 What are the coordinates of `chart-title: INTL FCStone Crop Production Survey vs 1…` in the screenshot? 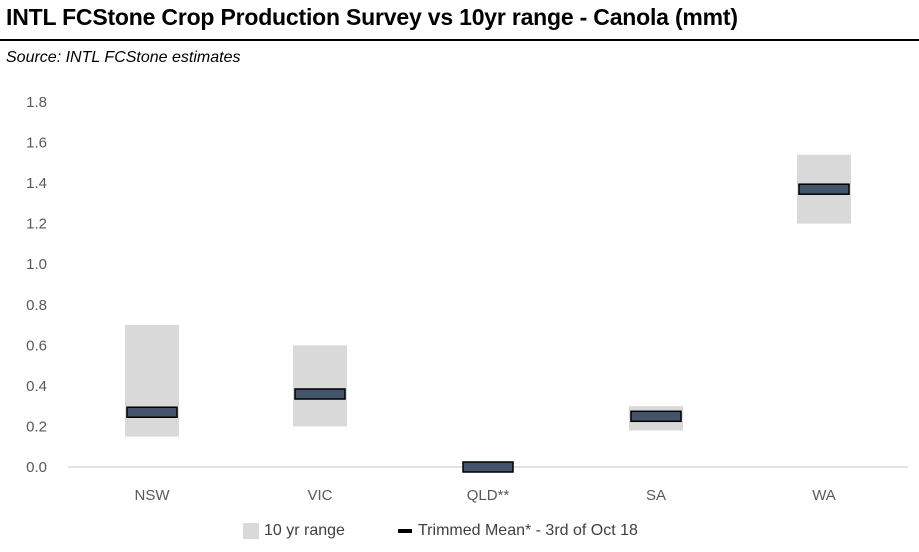 It's located at (372, 17).